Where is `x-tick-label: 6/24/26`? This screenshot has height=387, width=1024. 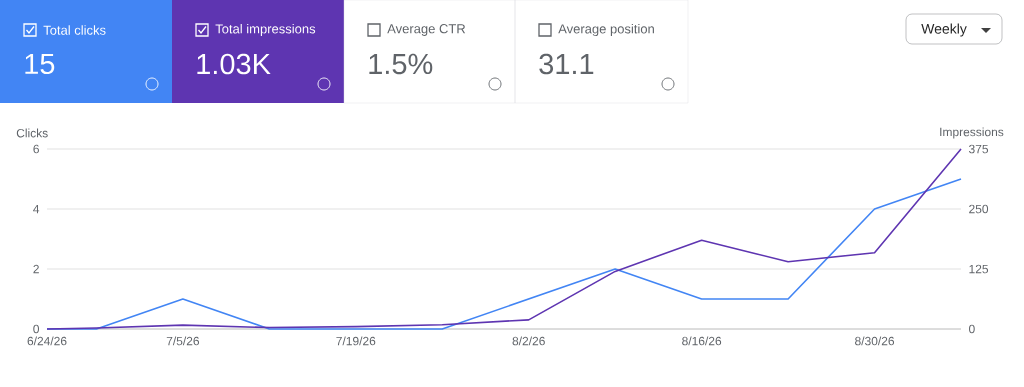
x-tick-label: 6/24/26 is located at coordinates (47, 341).